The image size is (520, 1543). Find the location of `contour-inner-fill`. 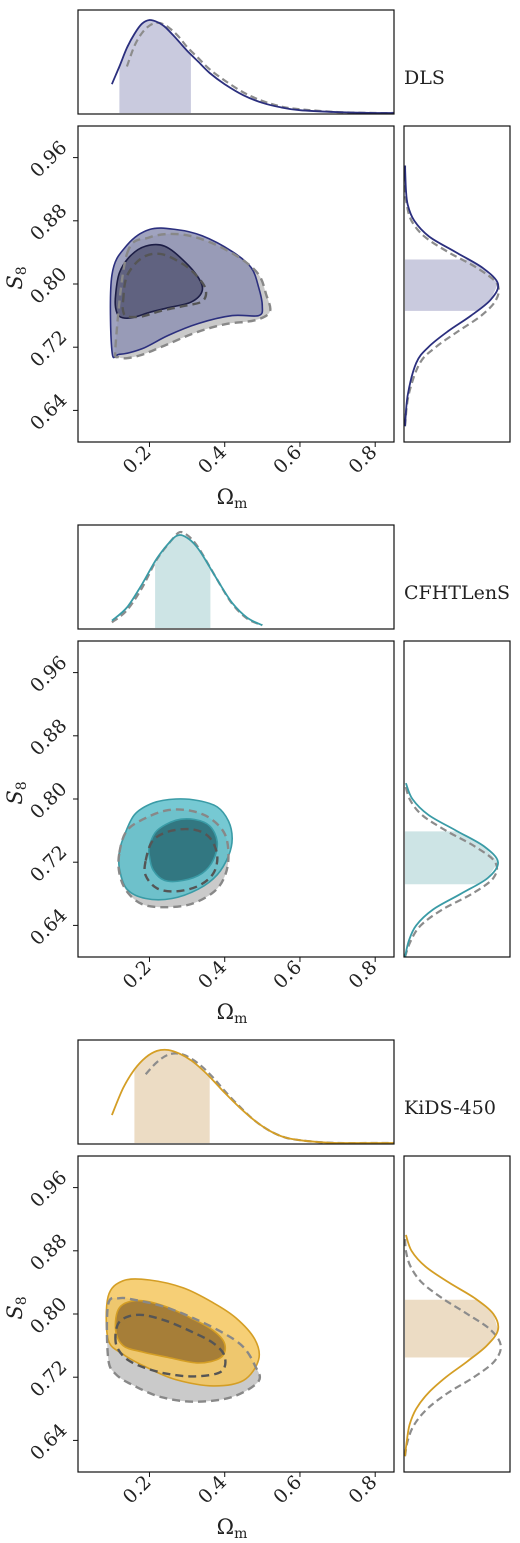

contour-inner-fill is located at coordinates (183, 850).